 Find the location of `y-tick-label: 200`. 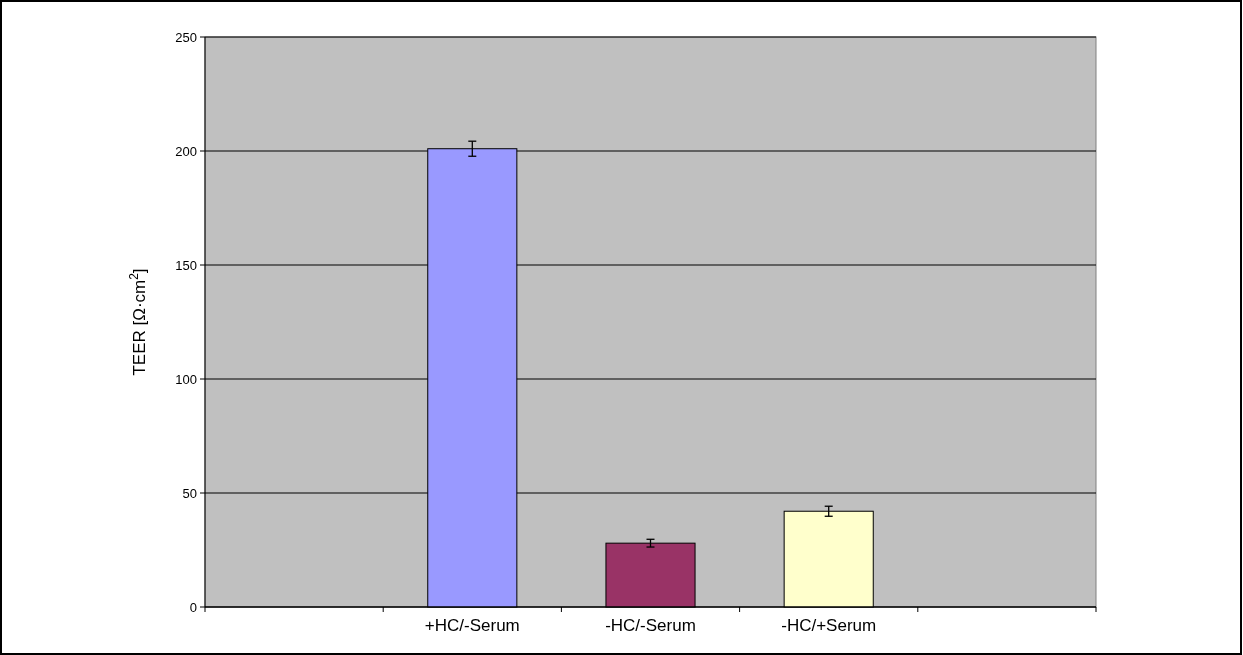

y-tick-label: 200 is located at coordinates (186, 151).